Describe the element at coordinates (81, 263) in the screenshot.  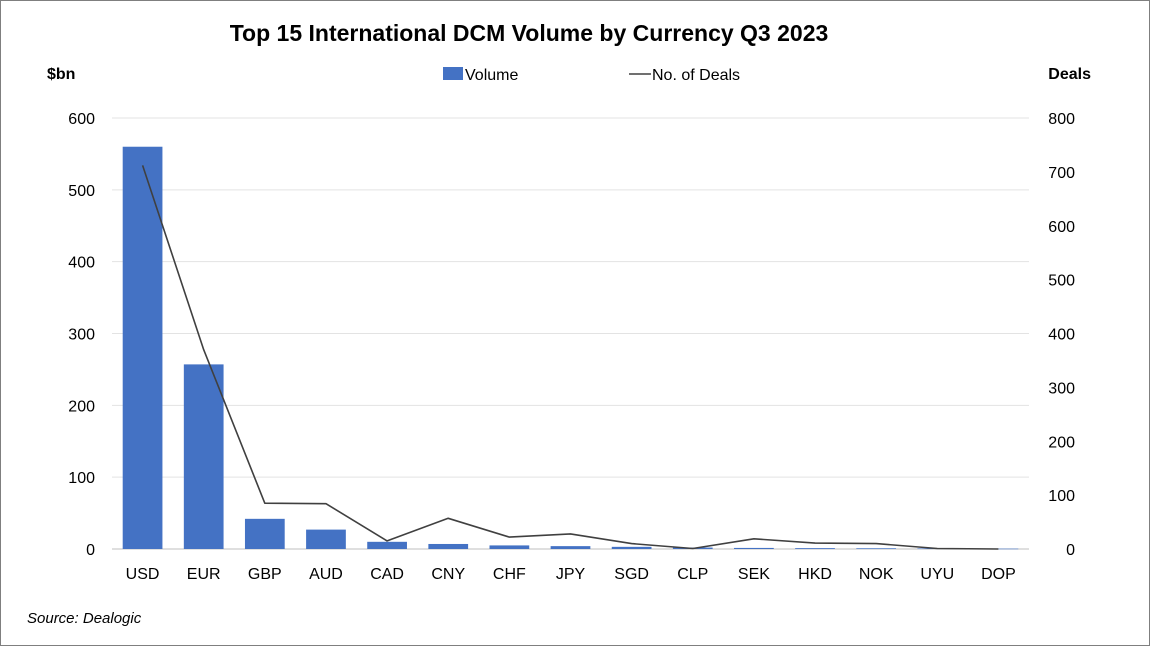
I see `left-axis-tick-label: 400` at that location.